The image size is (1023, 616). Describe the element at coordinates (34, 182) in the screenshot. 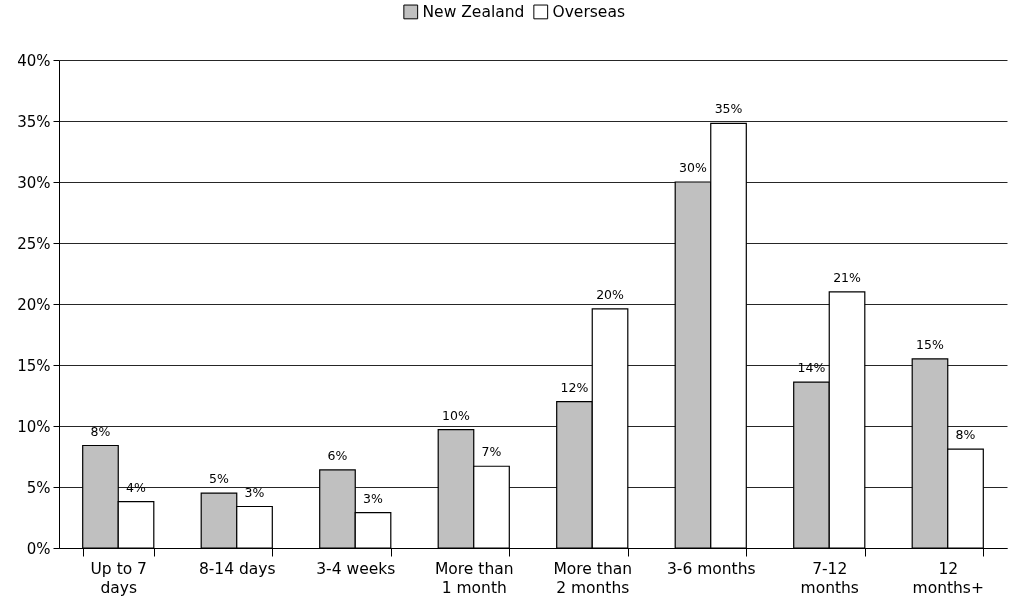

I see `y-tick-label: 30%` at that location.